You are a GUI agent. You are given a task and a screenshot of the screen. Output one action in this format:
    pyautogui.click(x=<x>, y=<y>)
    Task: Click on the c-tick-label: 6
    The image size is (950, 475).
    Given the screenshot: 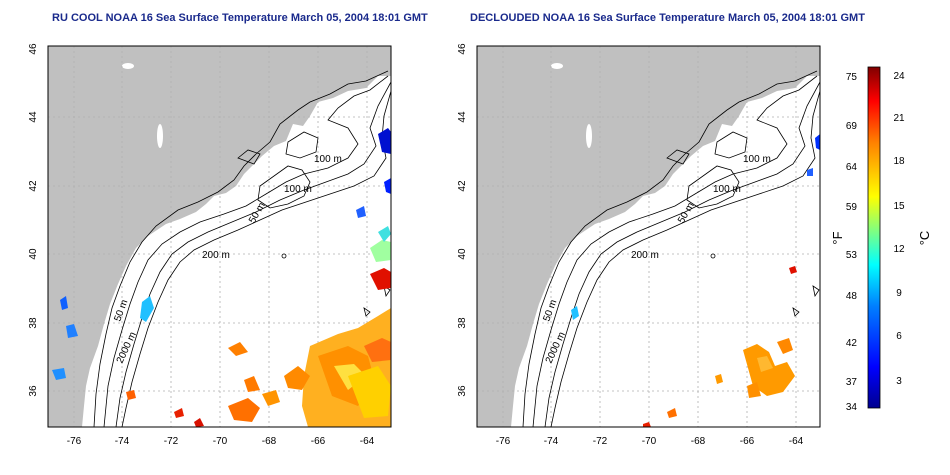 What is the action you would take?
    pyautogui.click(x=899, y=336)
    